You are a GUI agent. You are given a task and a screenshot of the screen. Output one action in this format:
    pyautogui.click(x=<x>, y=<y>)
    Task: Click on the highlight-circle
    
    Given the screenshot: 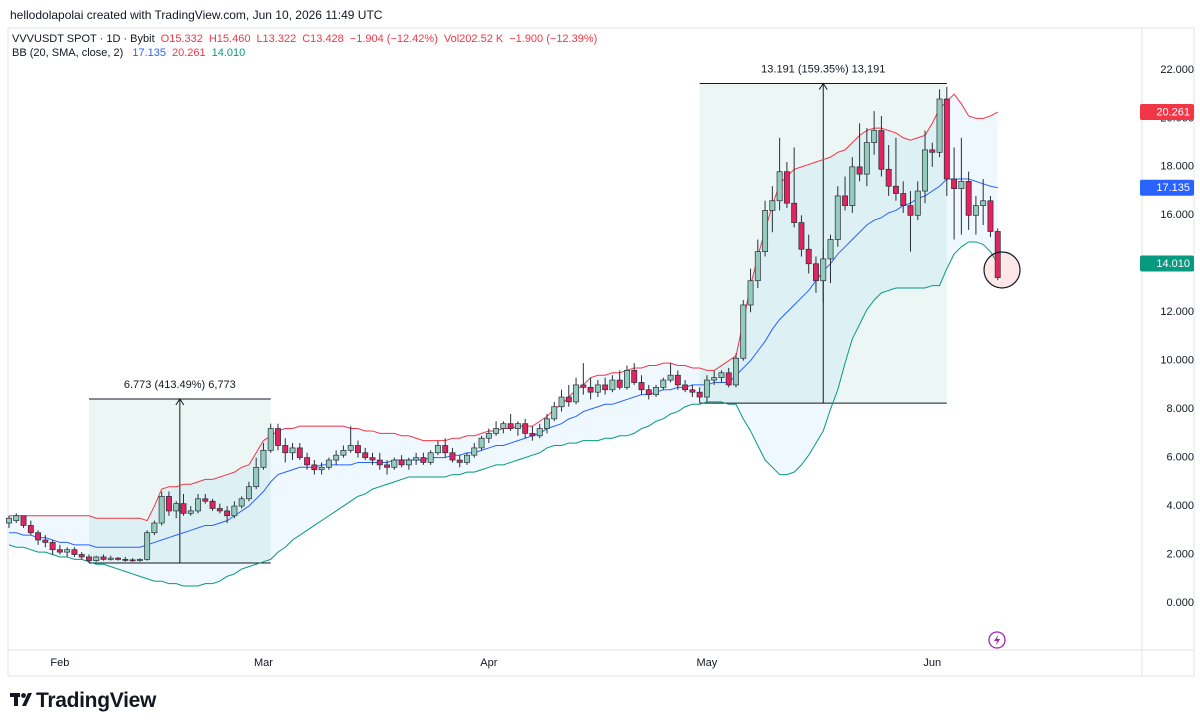 What is the action you would take?
    pyautogui.click(x=1002, y=270)
    